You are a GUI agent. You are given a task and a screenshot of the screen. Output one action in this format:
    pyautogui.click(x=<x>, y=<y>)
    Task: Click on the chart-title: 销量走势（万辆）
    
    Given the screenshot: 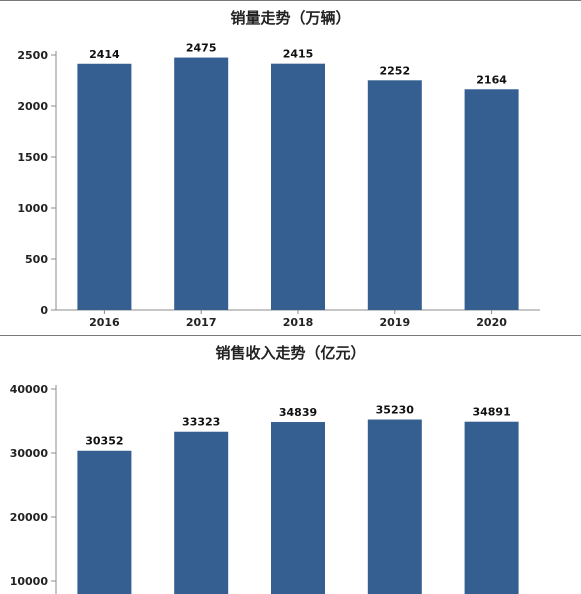 What is the action you would take?
    pyautogui.click(x=290, y=18)
    